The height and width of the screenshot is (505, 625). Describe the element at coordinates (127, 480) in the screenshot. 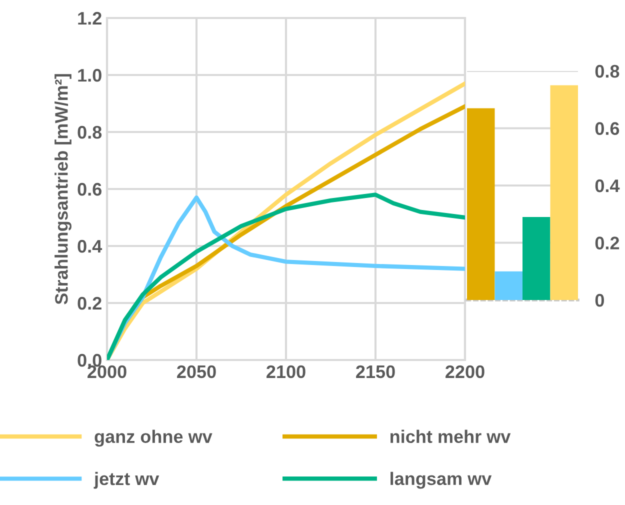

I see `legend-label: jetzt wv` at that location.